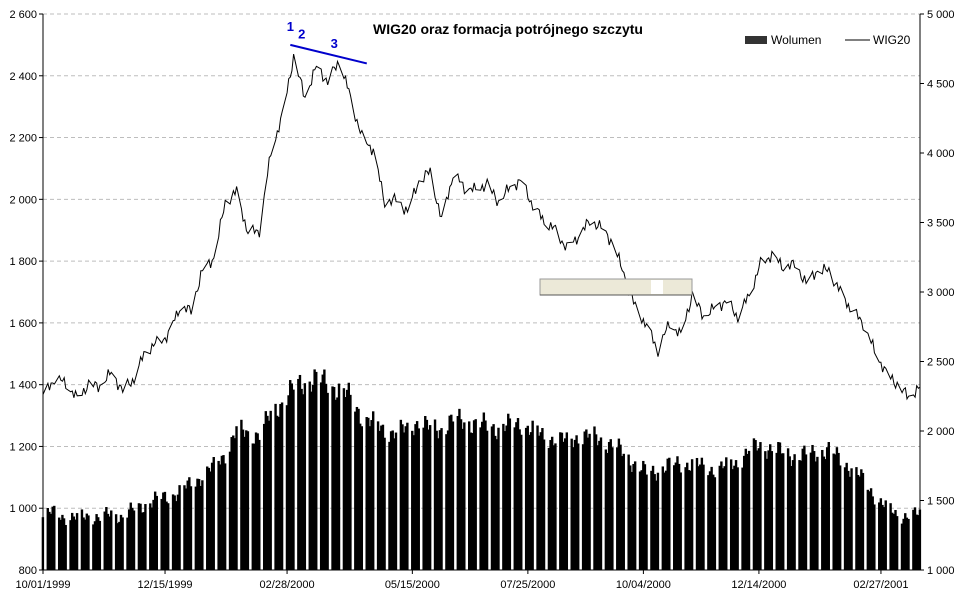 This screenshot has width=963, height=604. I want to click on peak-annotation-1: 1, so click(290, 26).